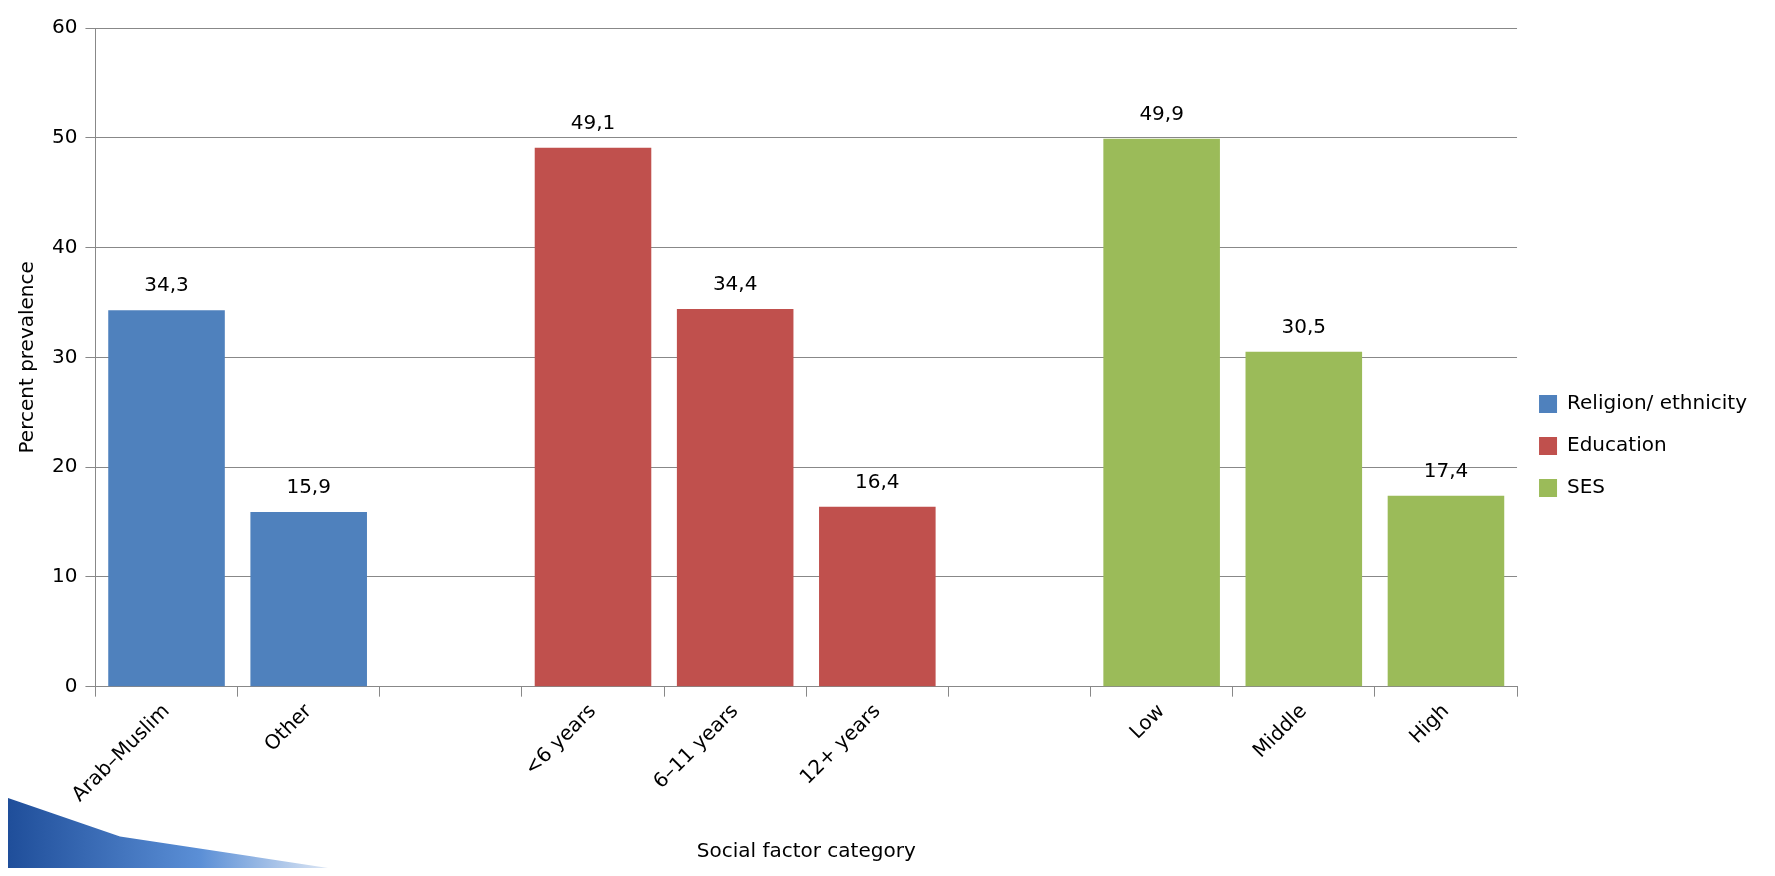  What do you see at coordinates (877, 480) in the screenshot?
I see `data-label: 16,4` at bounding box center [877, 480].